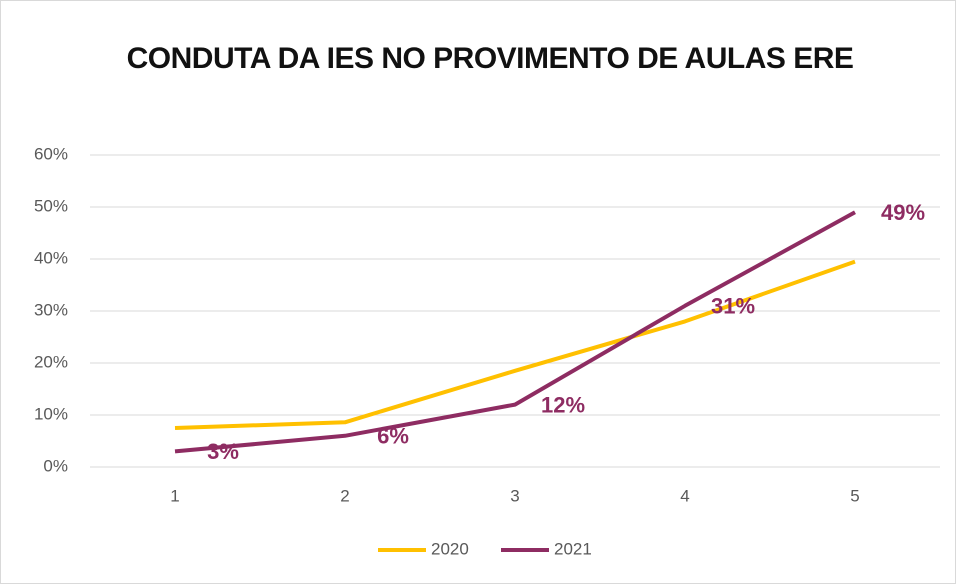  Describe the element at coordinates (223, 451) in the screenshot. I see `data-label: 3%` at that location.